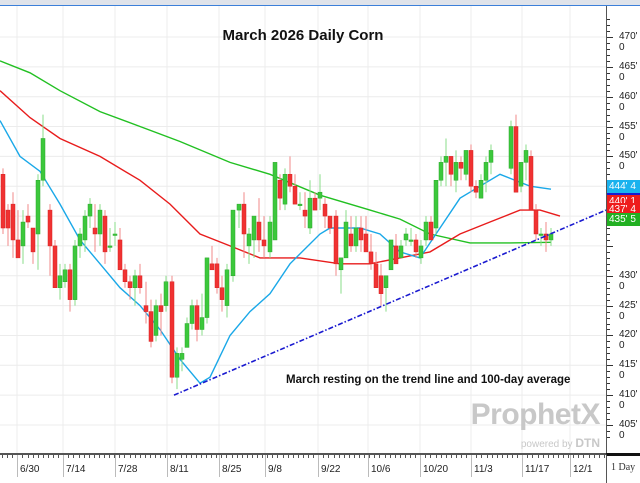 This screenshot has width=640, height=483. I want to click on price-tag-40-day-ma: 440' 1, so click(623, 200).